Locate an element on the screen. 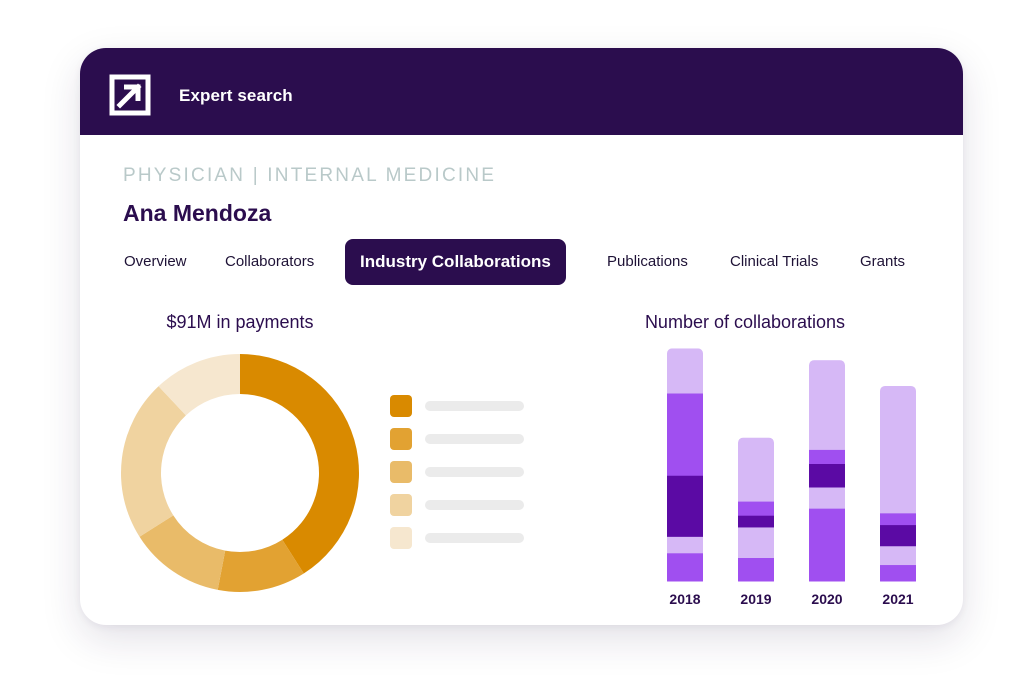  bar-2020 is located at coordinates (827, 471).